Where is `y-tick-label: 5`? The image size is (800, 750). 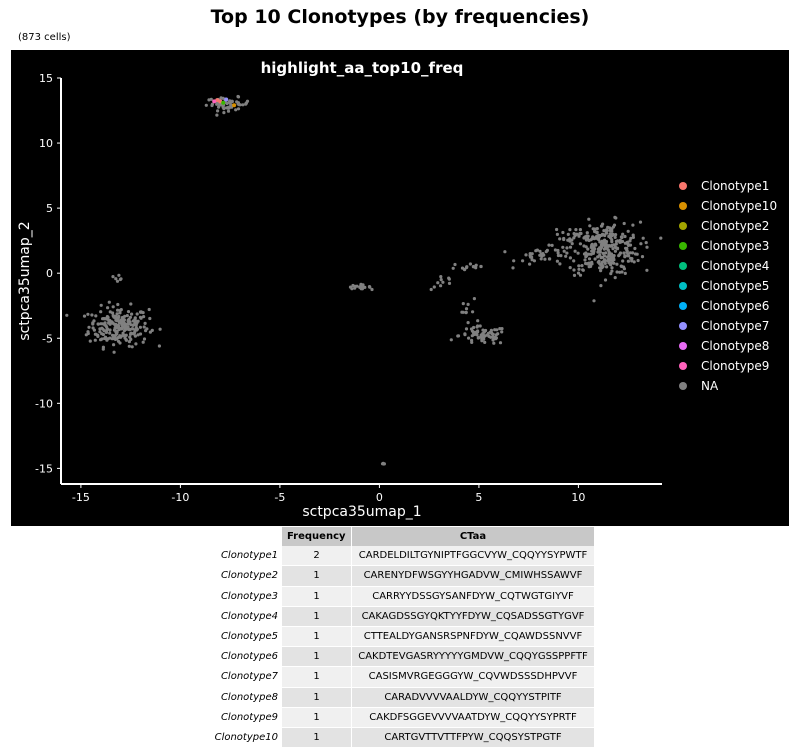 y-tick-label: 5 is located at coordinates (49, 208).